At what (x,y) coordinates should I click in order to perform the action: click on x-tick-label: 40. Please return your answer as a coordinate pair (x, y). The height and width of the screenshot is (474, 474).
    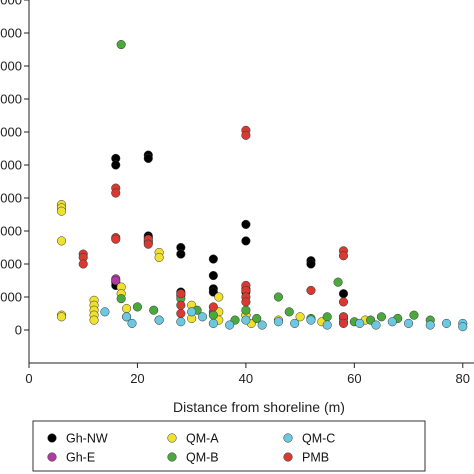
    Looking at the image, I should click on (246, 378).